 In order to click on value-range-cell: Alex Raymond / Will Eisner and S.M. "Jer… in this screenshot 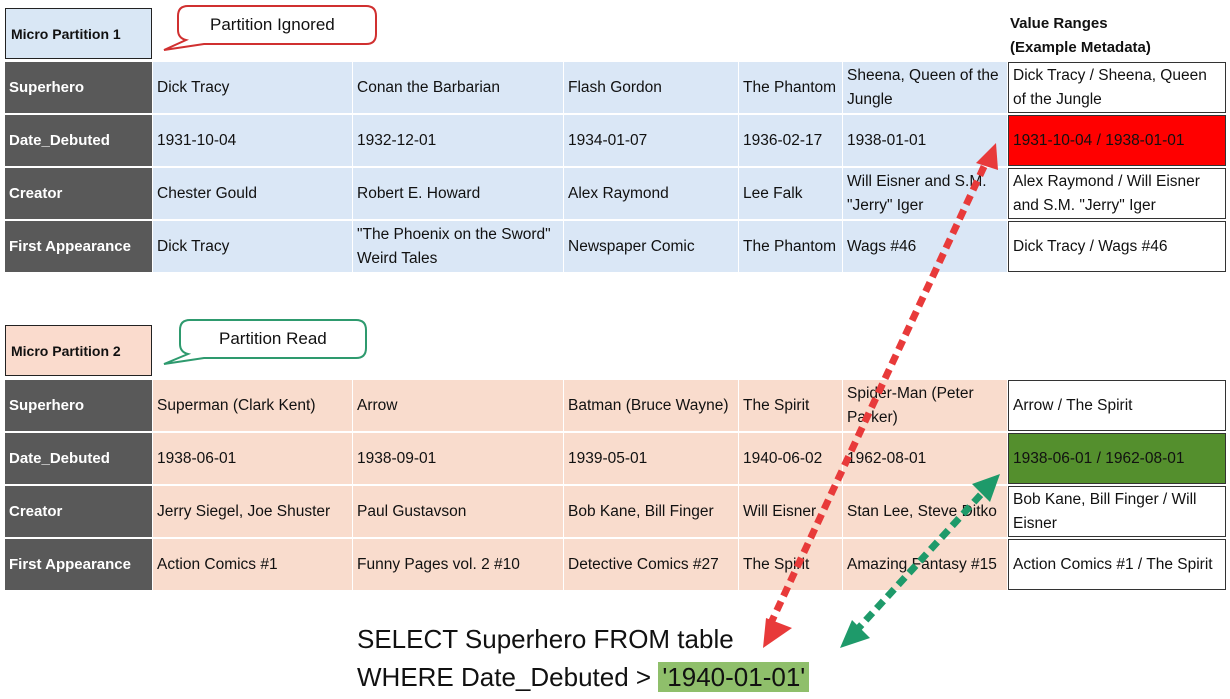, I will do `click(1117, 193)`.